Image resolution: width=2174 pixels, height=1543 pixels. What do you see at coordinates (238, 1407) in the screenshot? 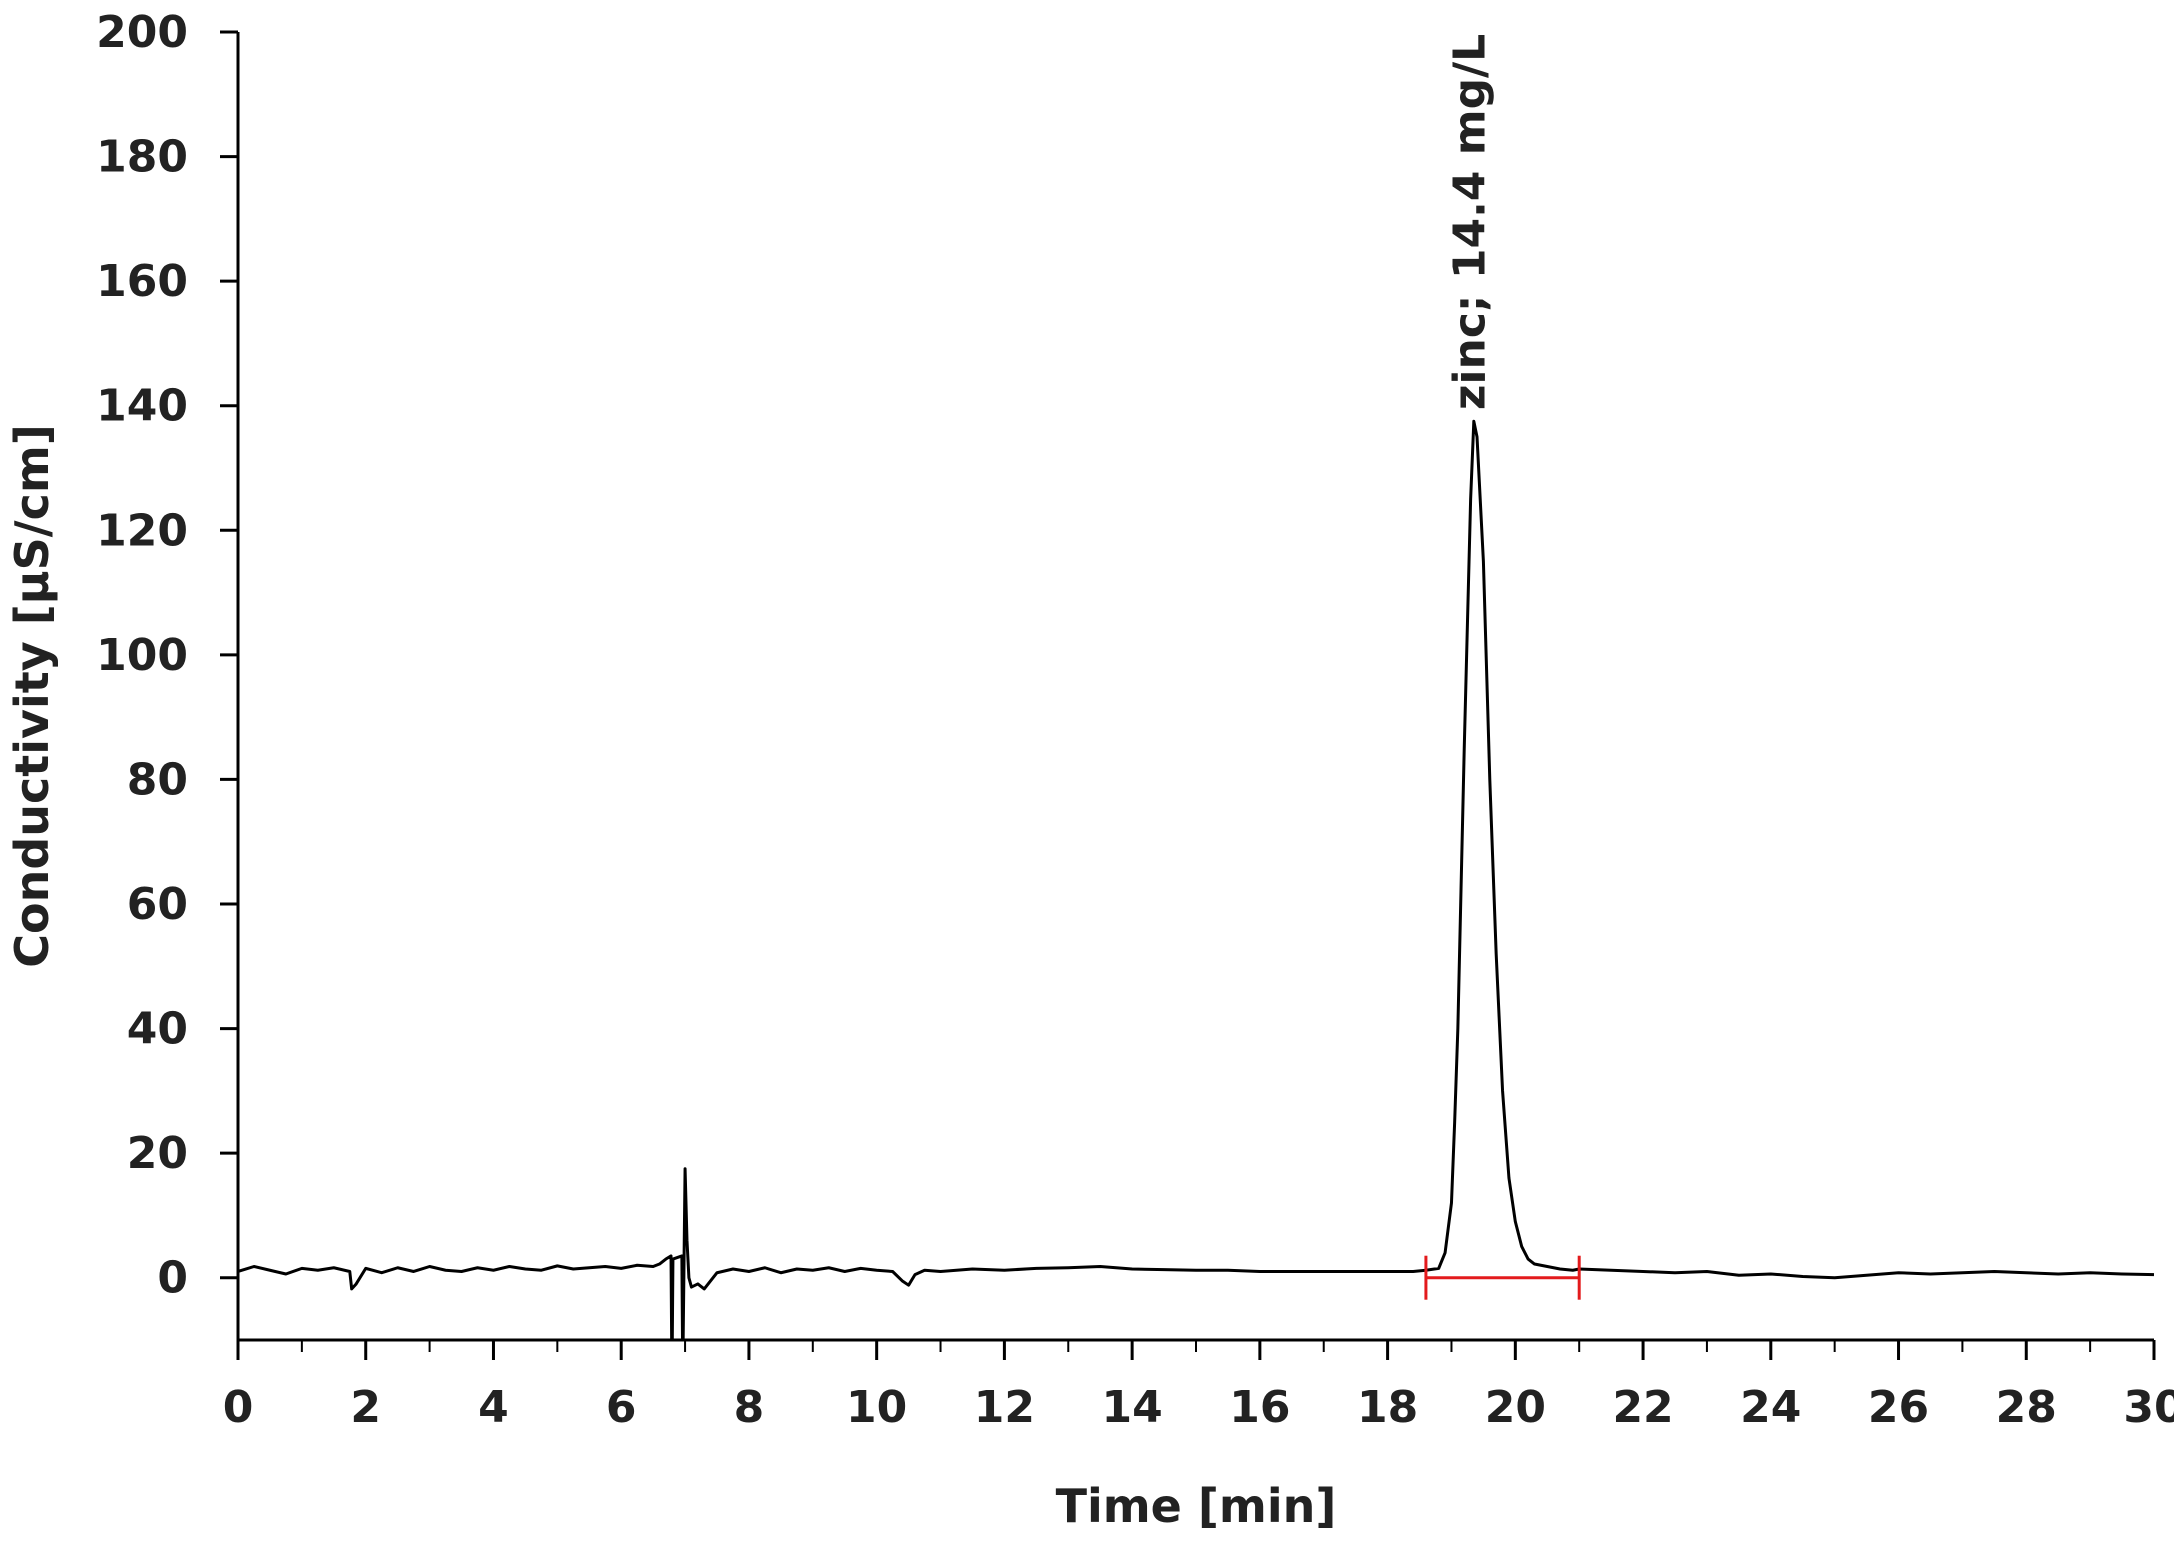
I see `x-tick-label: 0` at bounding box center [238, 1407].